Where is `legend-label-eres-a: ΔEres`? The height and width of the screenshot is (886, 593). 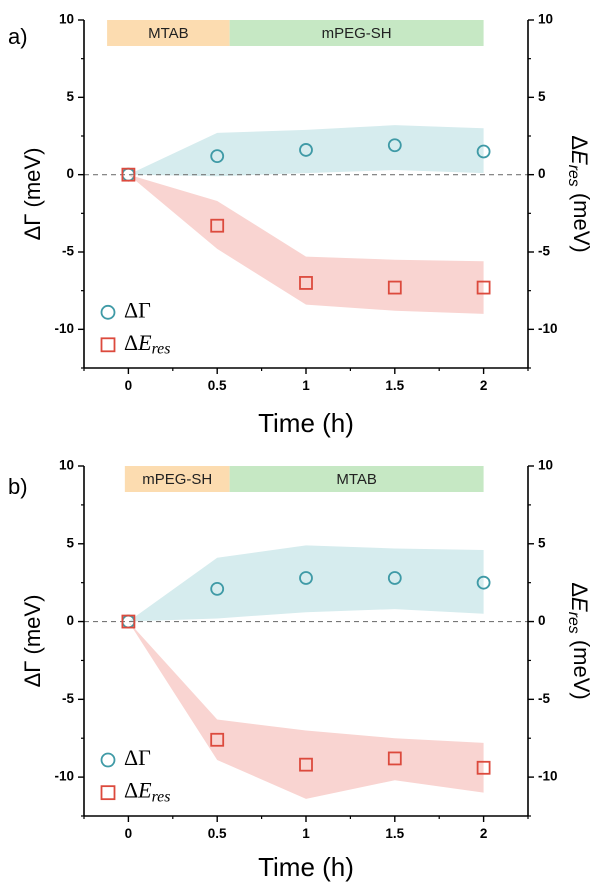
legend-label-eres-a: ΔEres is located at coordinates (147, 343).